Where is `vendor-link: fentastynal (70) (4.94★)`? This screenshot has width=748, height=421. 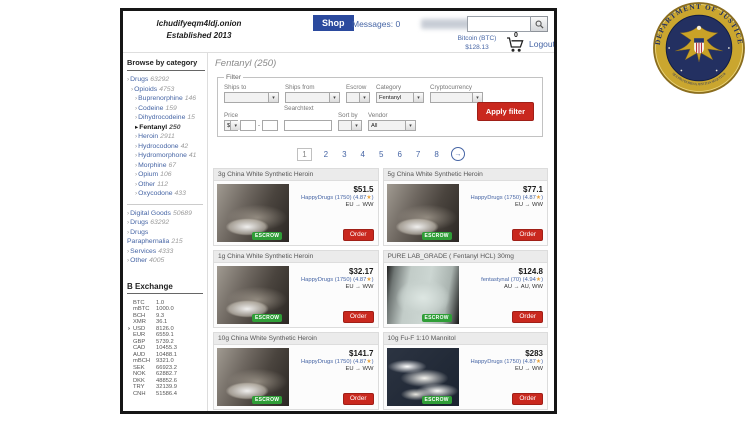
vendor-link: fentastynal (70) (4.94★) is located at coordinates (512, 280).